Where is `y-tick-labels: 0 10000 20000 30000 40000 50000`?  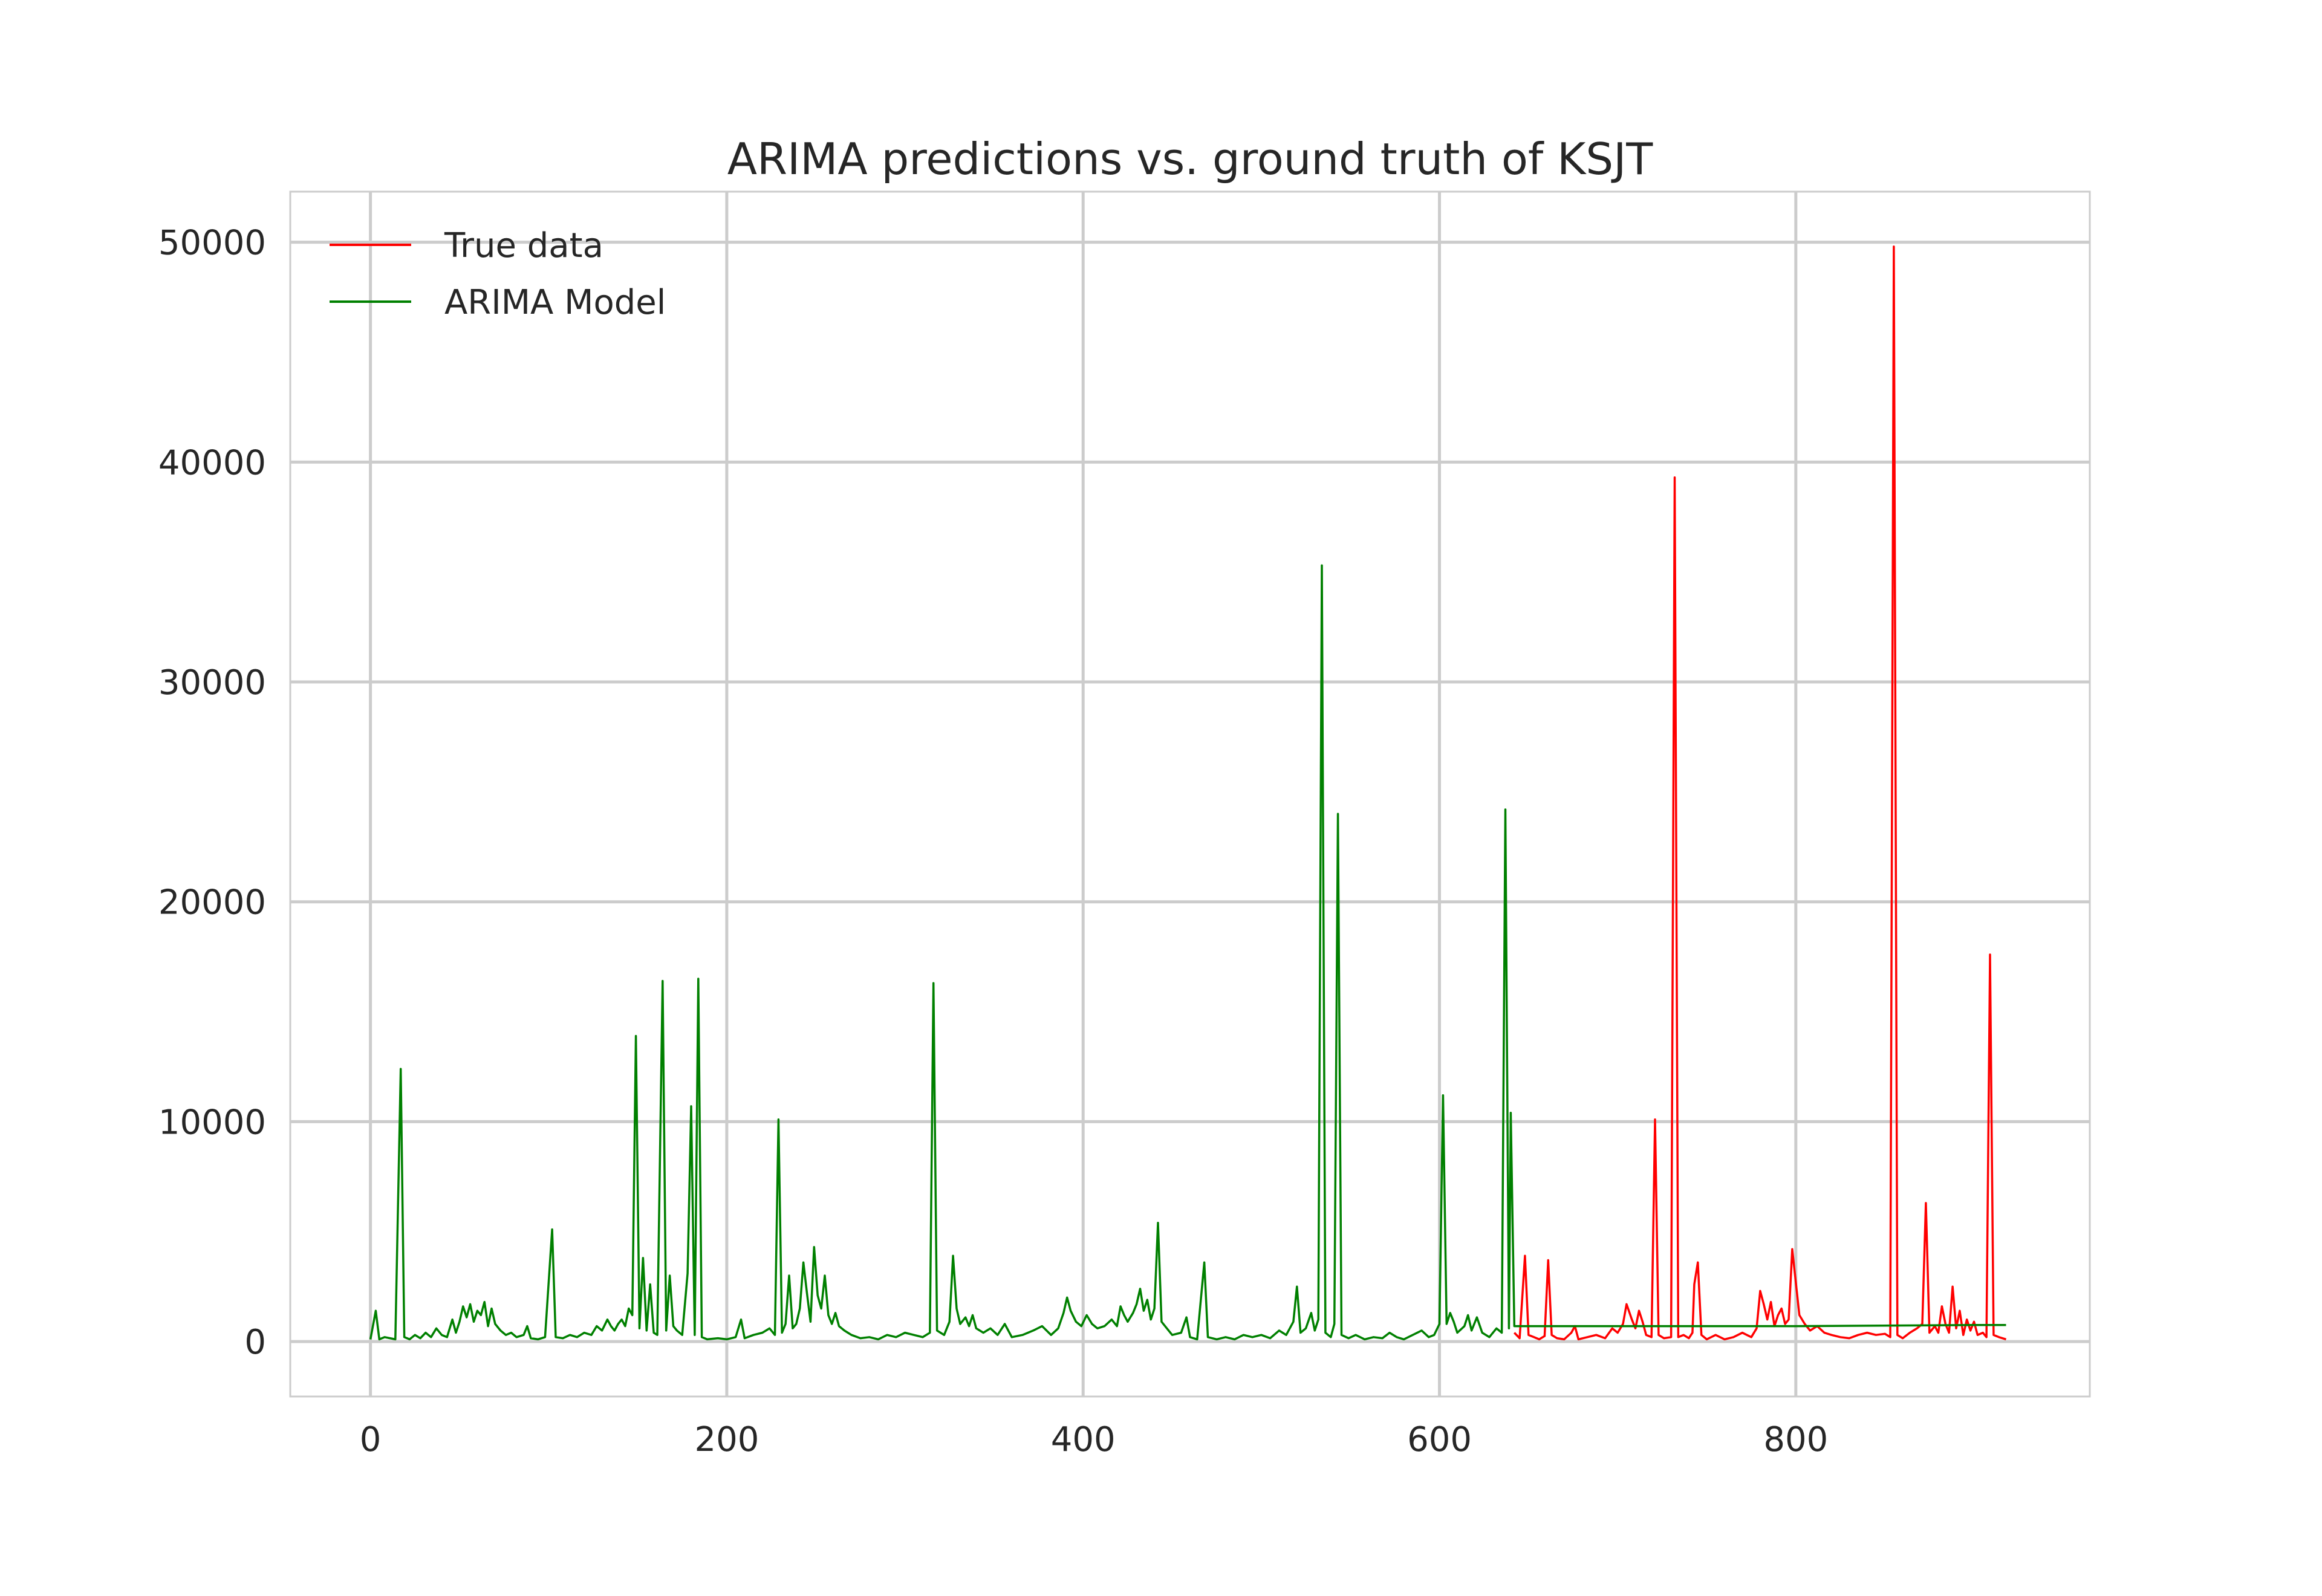 y-tick-labels: 0 10000 20000 30000 40000 50000 is located at coordinates (212, 793).